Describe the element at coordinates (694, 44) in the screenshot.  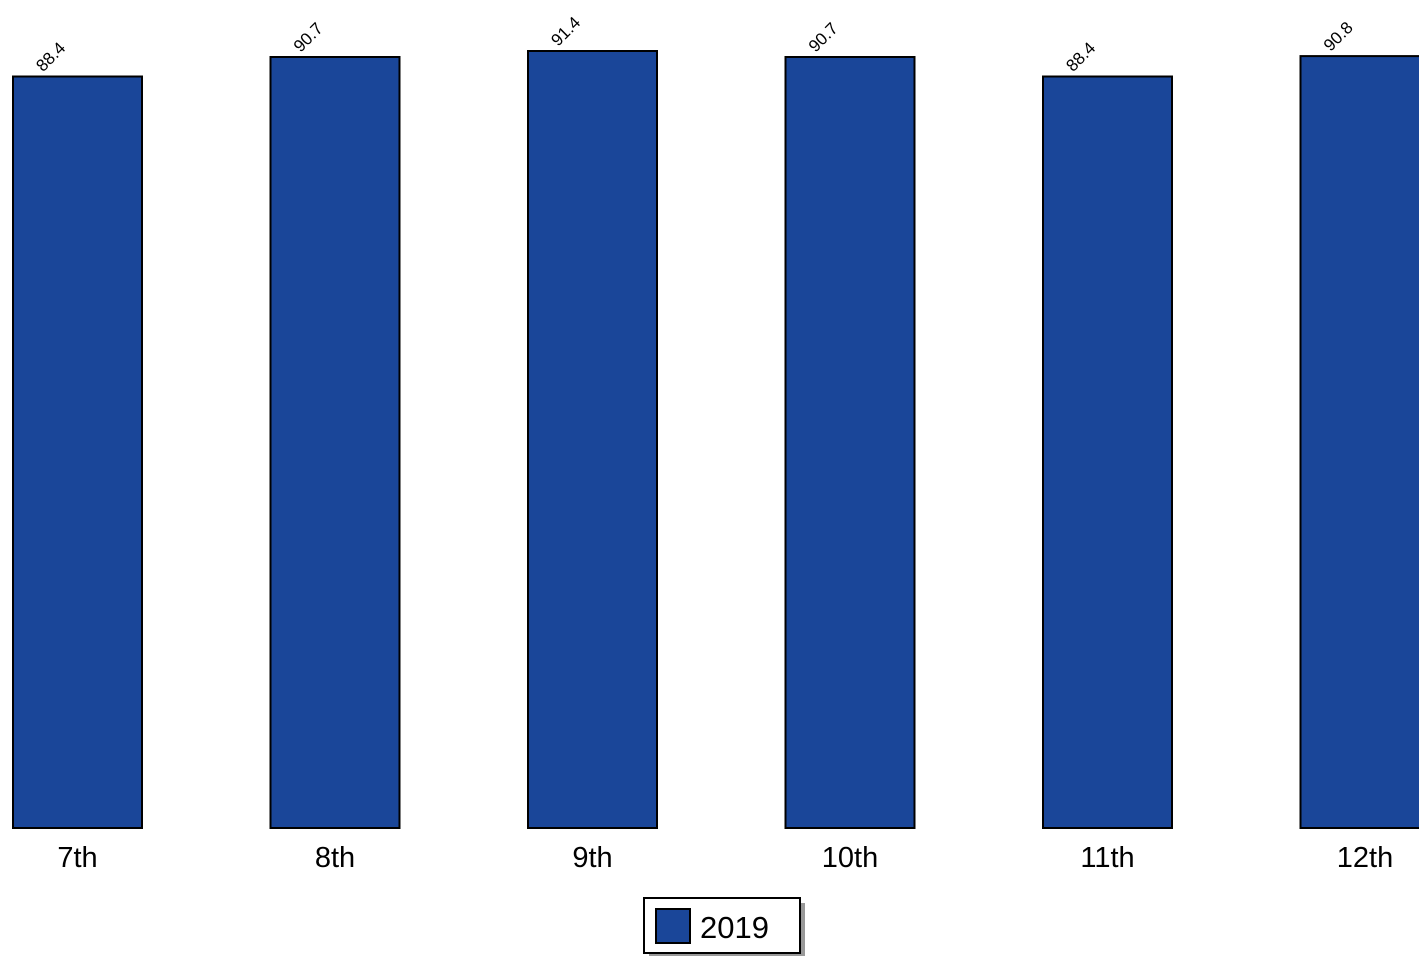
I see `data-labels-layer: 88.4 90.7 91.4 90.7 88.4 90.8` at that location.